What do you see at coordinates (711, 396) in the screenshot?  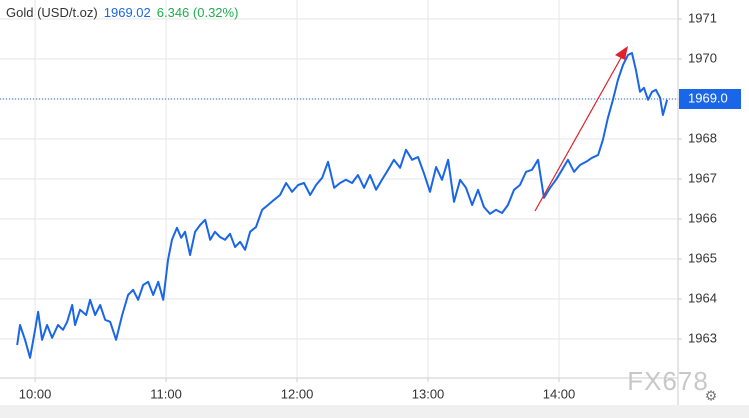 I see `settings-icon: ⚙` at bounding box center [711, 396].